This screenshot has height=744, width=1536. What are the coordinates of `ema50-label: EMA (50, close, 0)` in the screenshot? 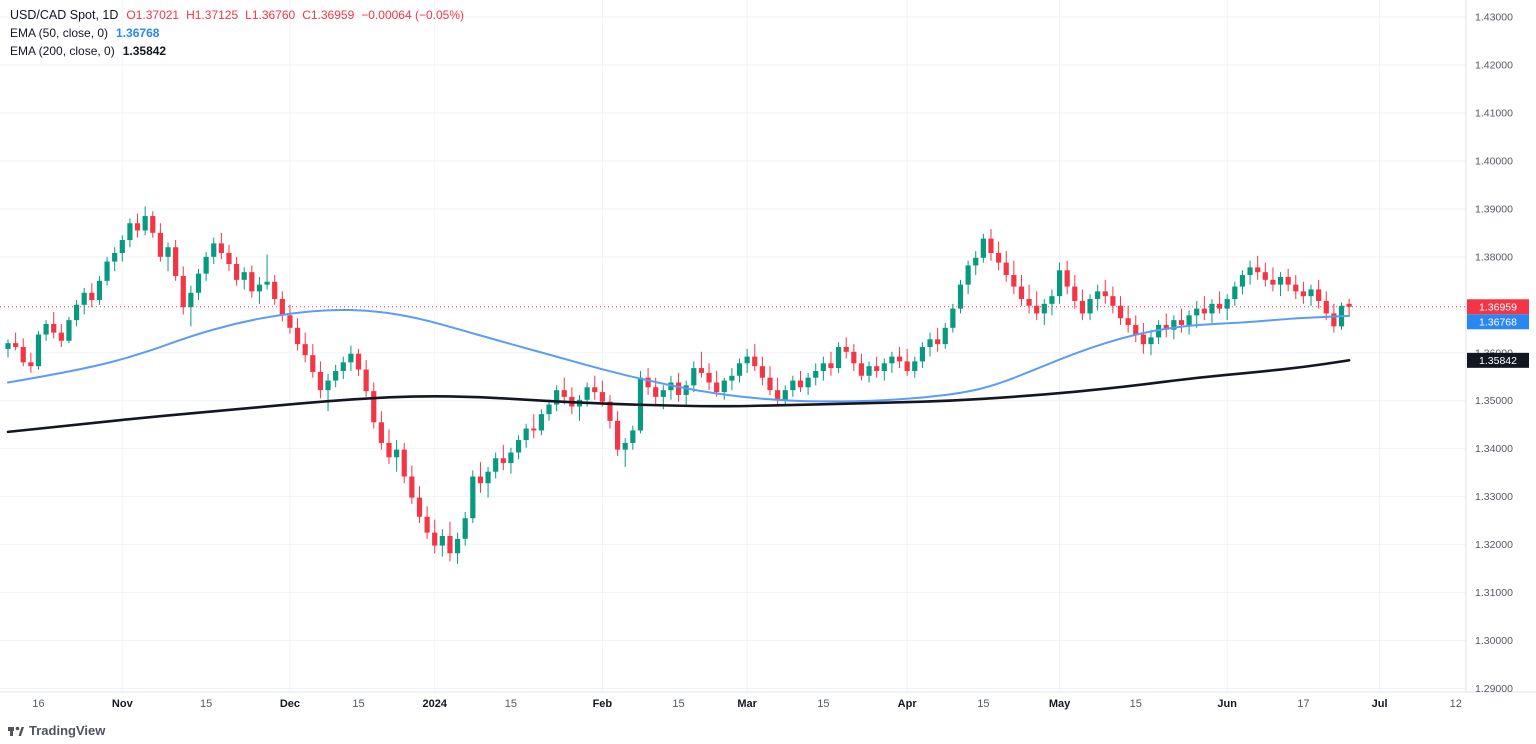 It's located at (59, 33).